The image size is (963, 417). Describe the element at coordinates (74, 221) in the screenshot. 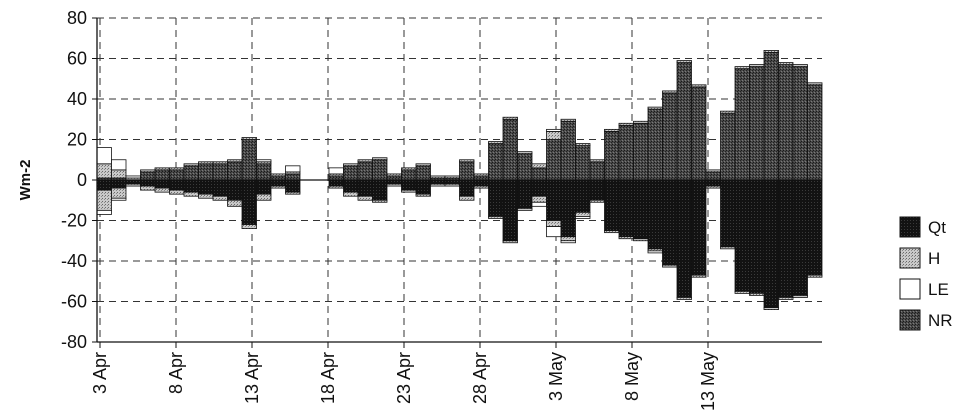

I see `y-tick-label: -20` at that location.